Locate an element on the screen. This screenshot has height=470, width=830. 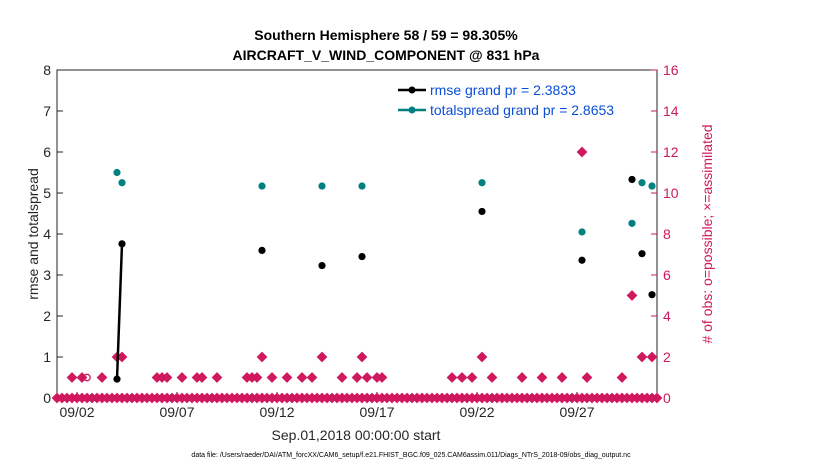
x-axis-label: Sep.01,2018 00:00:00 start is located at coordinates (356, 435).